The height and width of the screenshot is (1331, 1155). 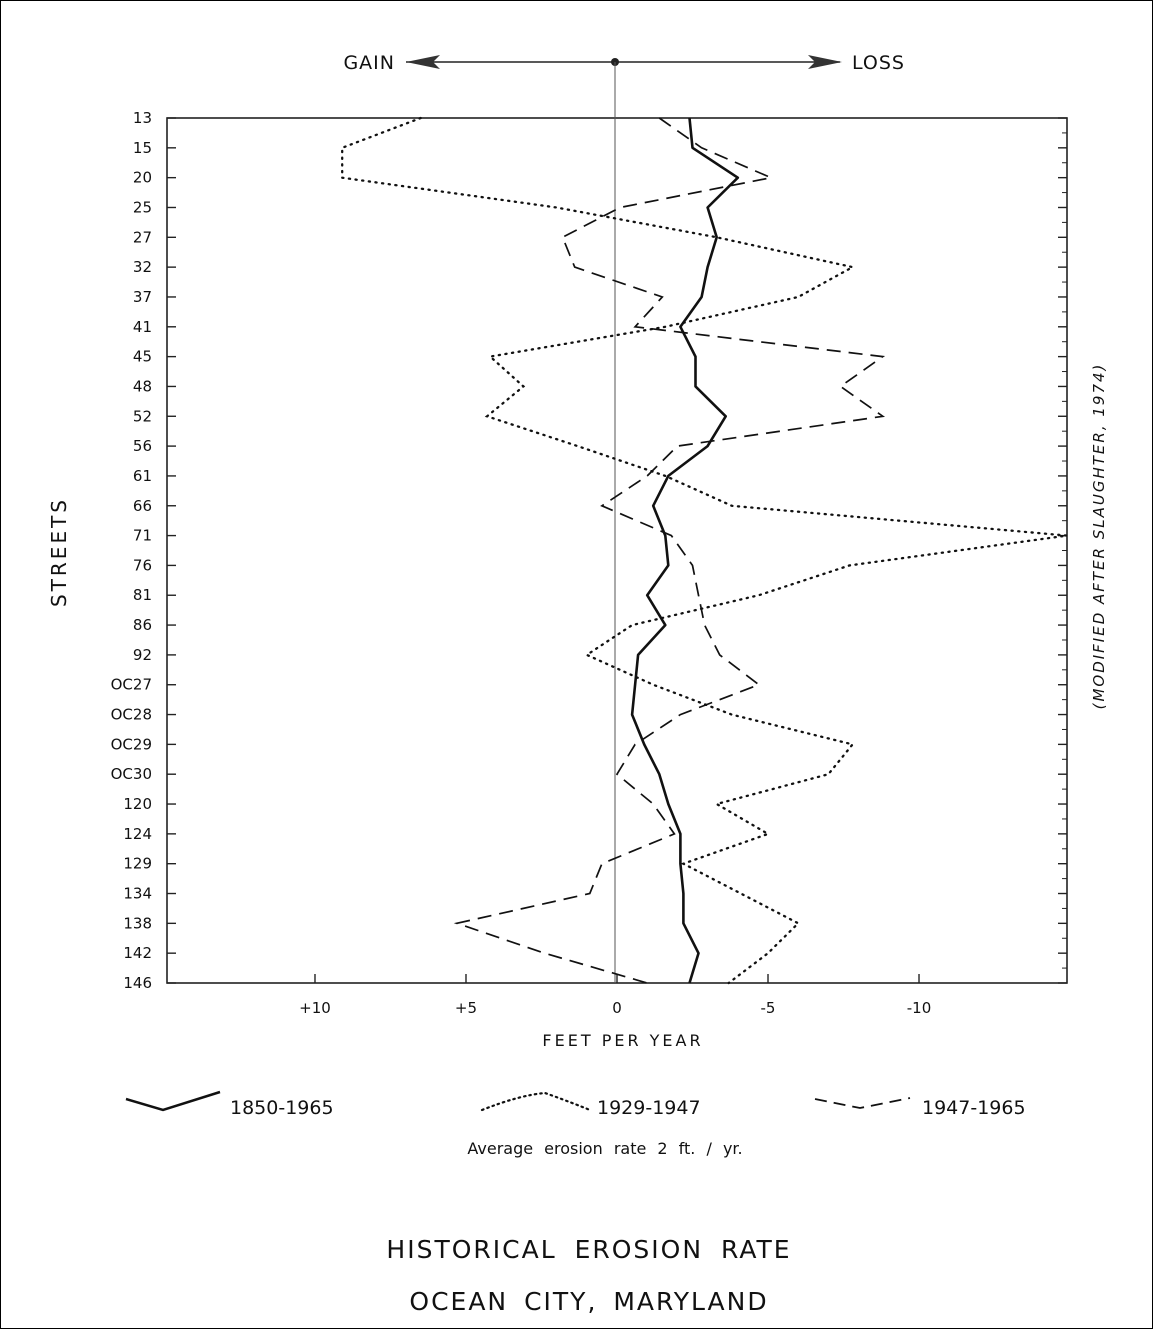 I want to click on average-rate-note: Average erosion rate 2 ft. / yr., so click(x=604, y=1148).